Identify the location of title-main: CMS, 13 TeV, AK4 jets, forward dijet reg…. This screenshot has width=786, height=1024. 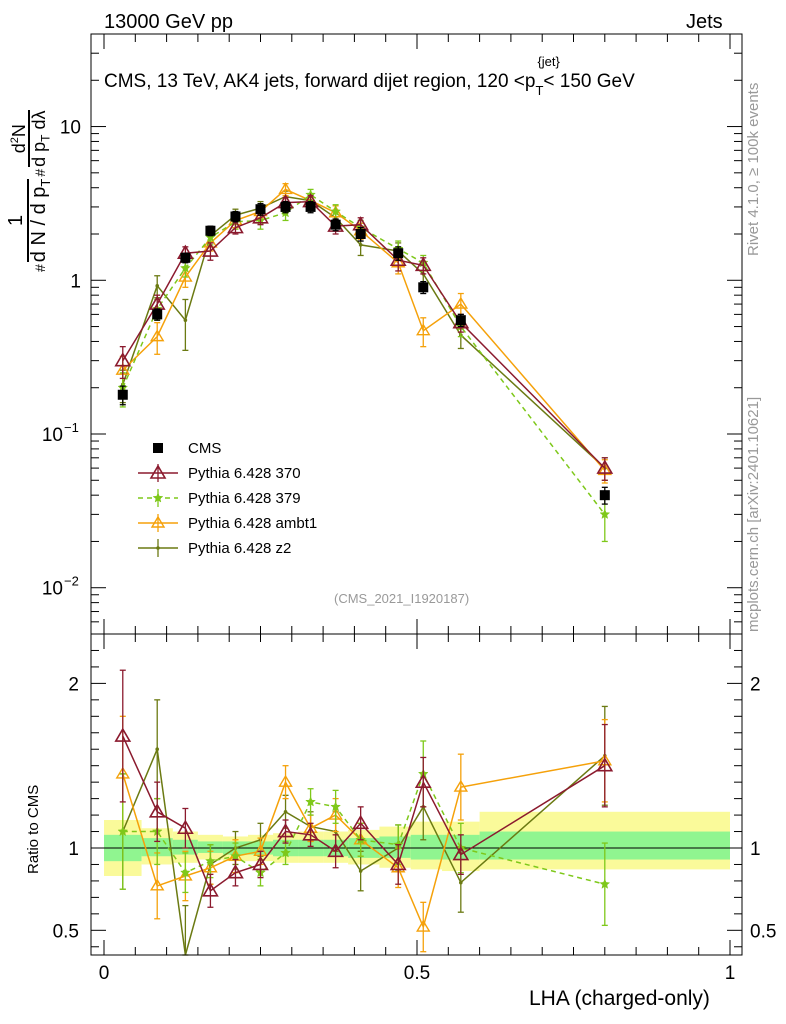
(320, 81).